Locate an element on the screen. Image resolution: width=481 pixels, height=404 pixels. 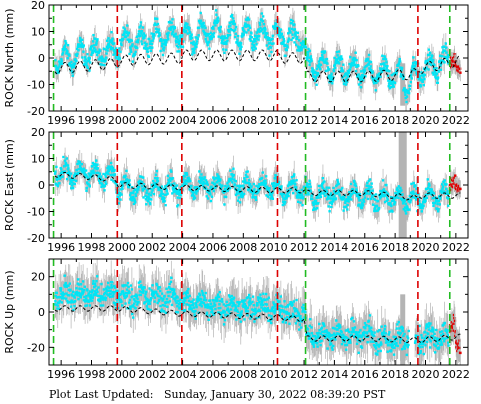
x-tick-label: 2018 is located at coordinates (395, 120).